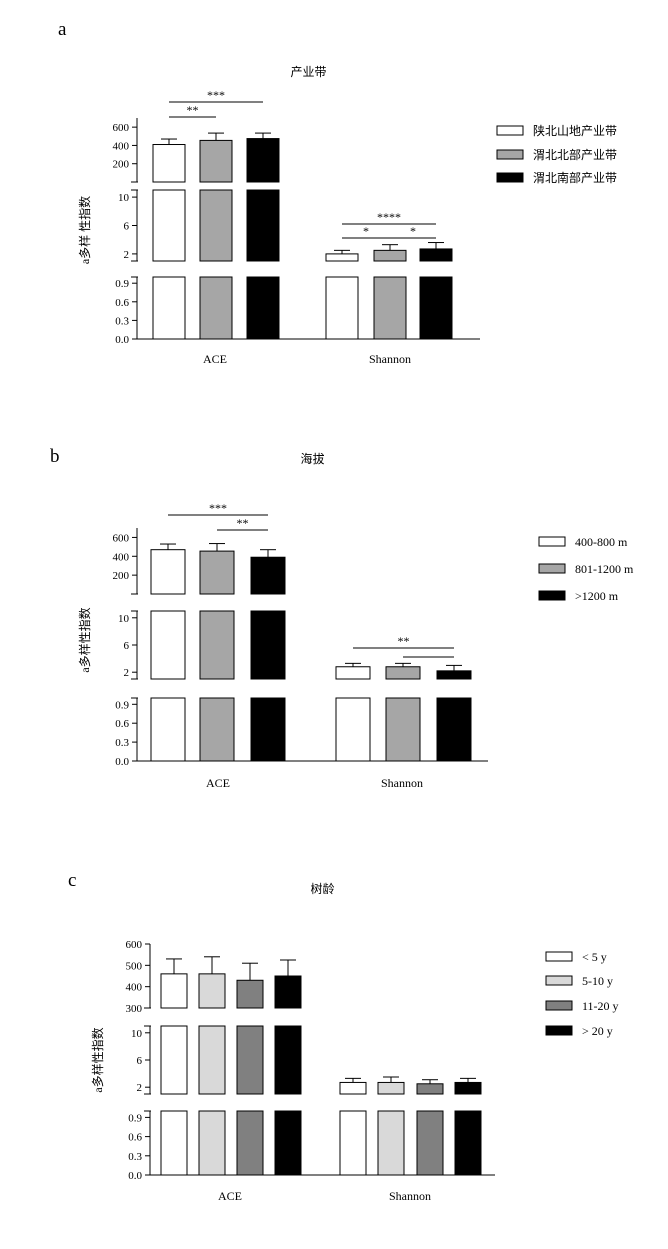  What do you see at coordinates (575, 154) in the screenshot?
I see `legend-label: 渭北北部产业带` at bounding box center [575, 154].